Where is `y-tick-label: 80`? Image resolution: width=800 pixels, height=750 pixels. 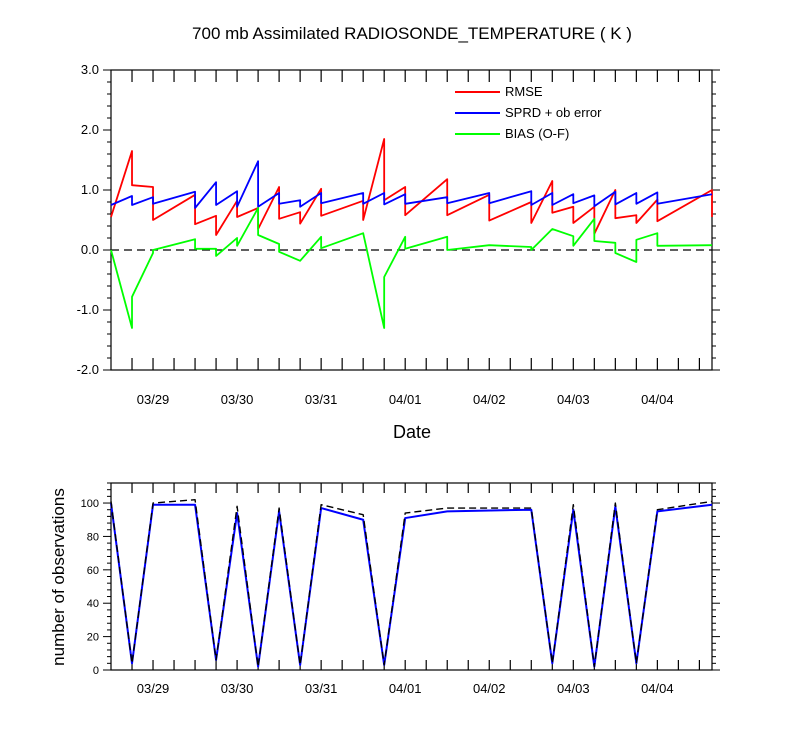 y-tick-label: 80 is located at coordinates (93, 537).